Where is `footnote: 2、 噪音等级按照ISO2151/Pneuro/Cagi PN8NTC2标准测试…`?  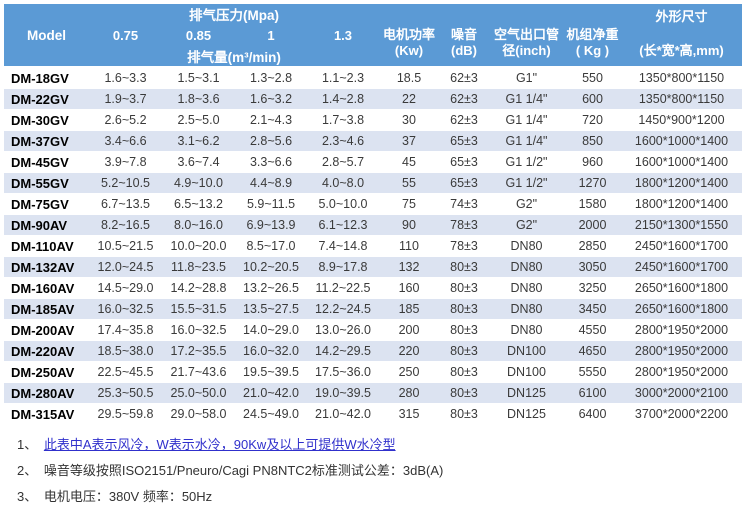 footnote: 2、 噪音等级按照ISO2151/Pneuro/Cagi PN8NTC2标准测试… is located at coordinates (379, 471).